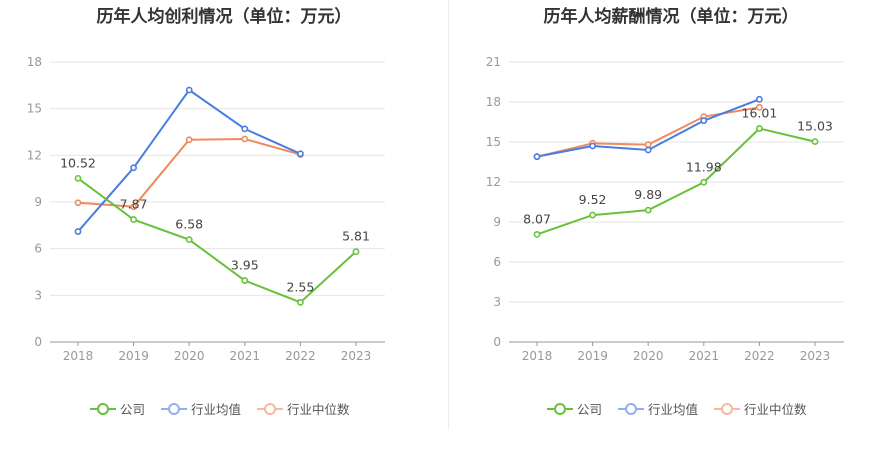  What do you see at coordinates (448, 215) in the screenshot?
I see `panel-divider` at bounding box center [448, 215].